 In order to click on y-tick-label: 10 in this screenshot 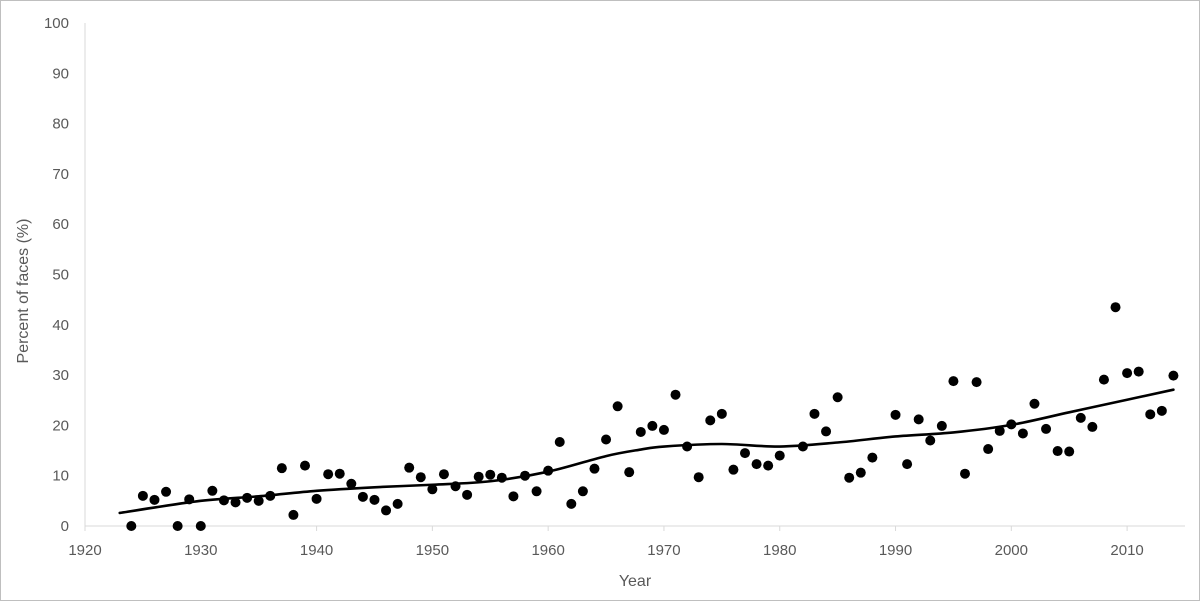, I will do `click(60, 476)`.